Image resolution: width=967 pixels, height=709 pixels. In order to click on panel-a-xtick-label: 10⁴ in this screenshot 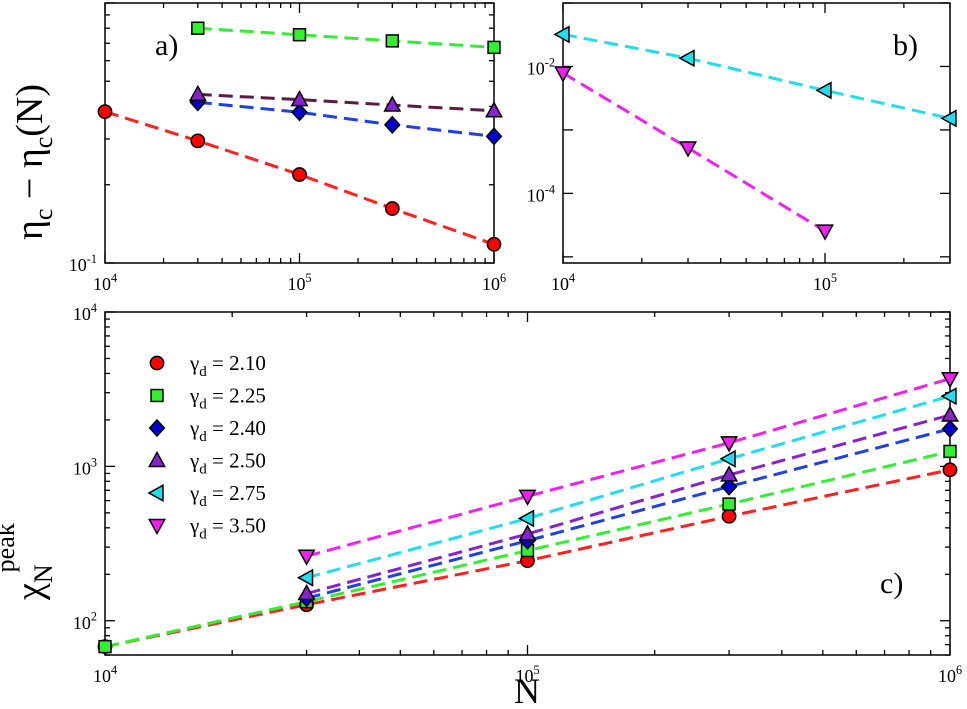, I will do `click(105, 282)`.